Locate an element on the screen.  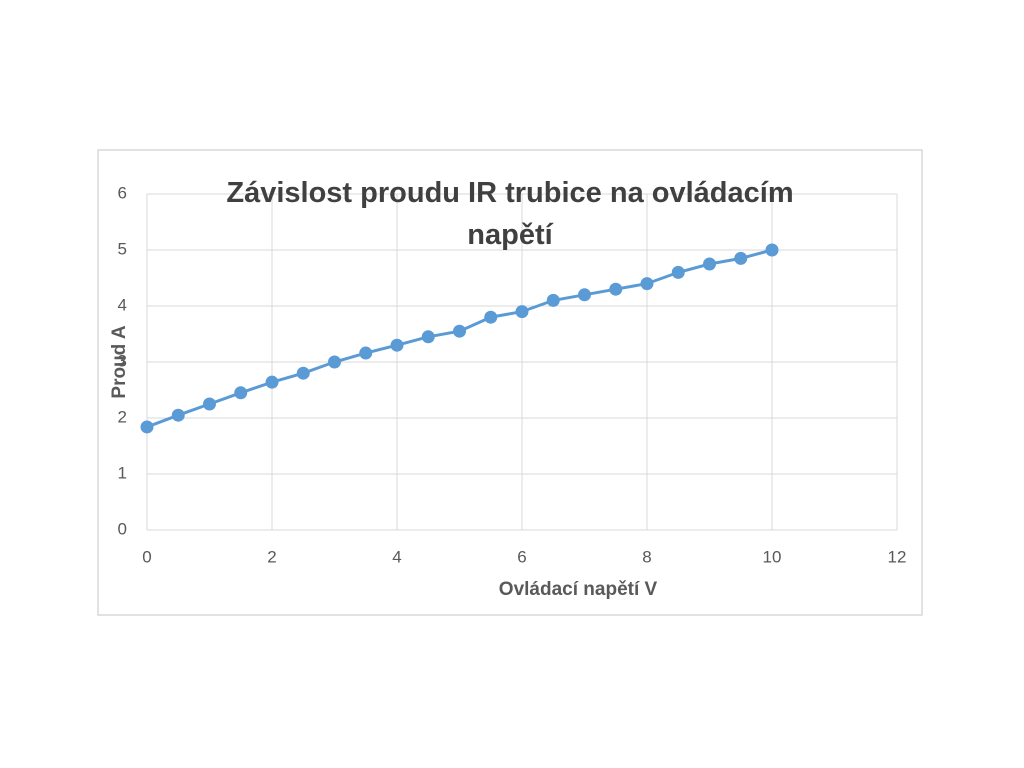
x-tick-label: 4 is located at coordinates (396, 556).